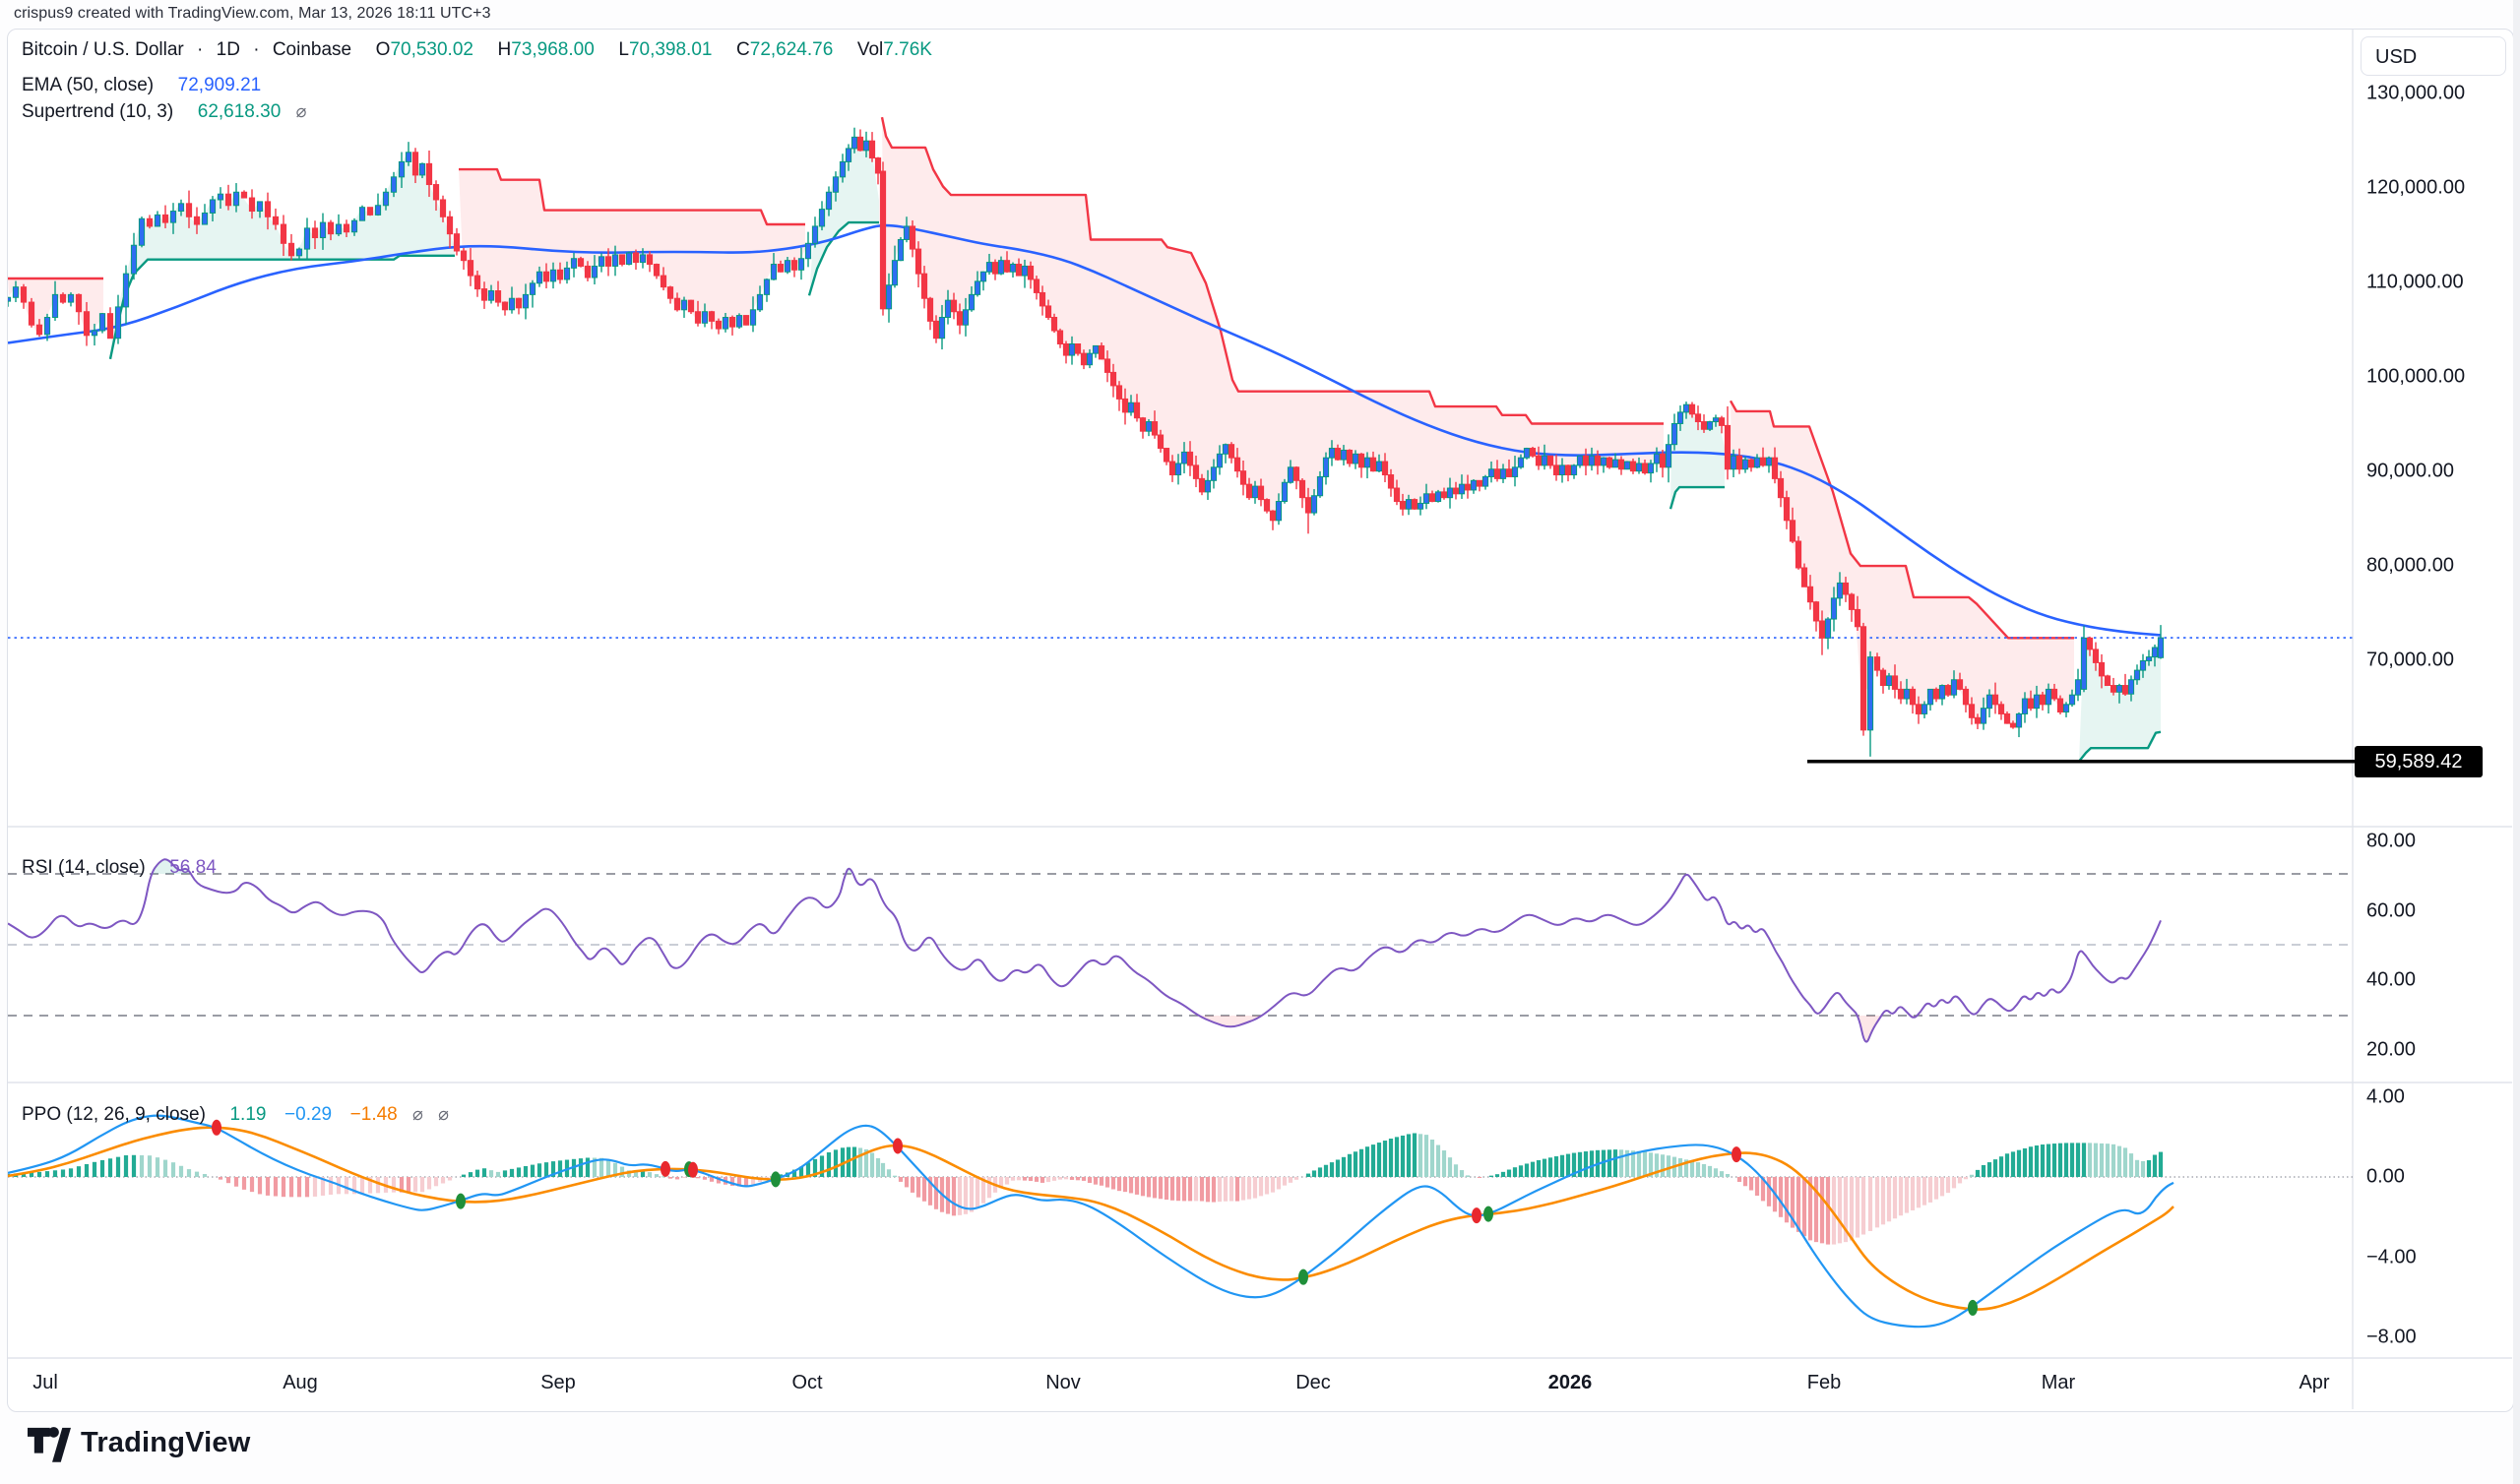 The image size is (2520, 1484). What do you see at coordinates (193, 868) in the screenshot?
I see `rsi-value: 56.84` at bounding box center [193, 868].